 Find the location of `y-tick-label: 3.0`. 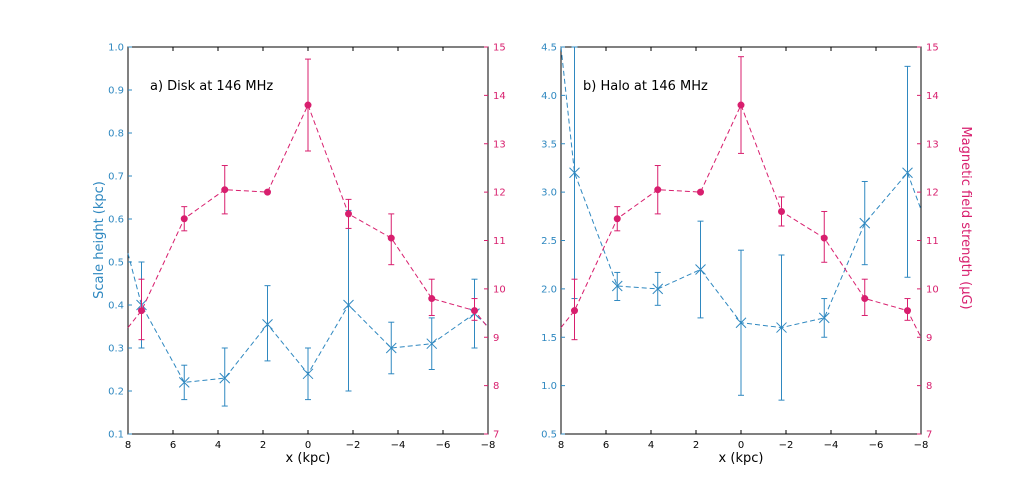

y-tick-label: 3.0 is located at coordinates (549, 193).